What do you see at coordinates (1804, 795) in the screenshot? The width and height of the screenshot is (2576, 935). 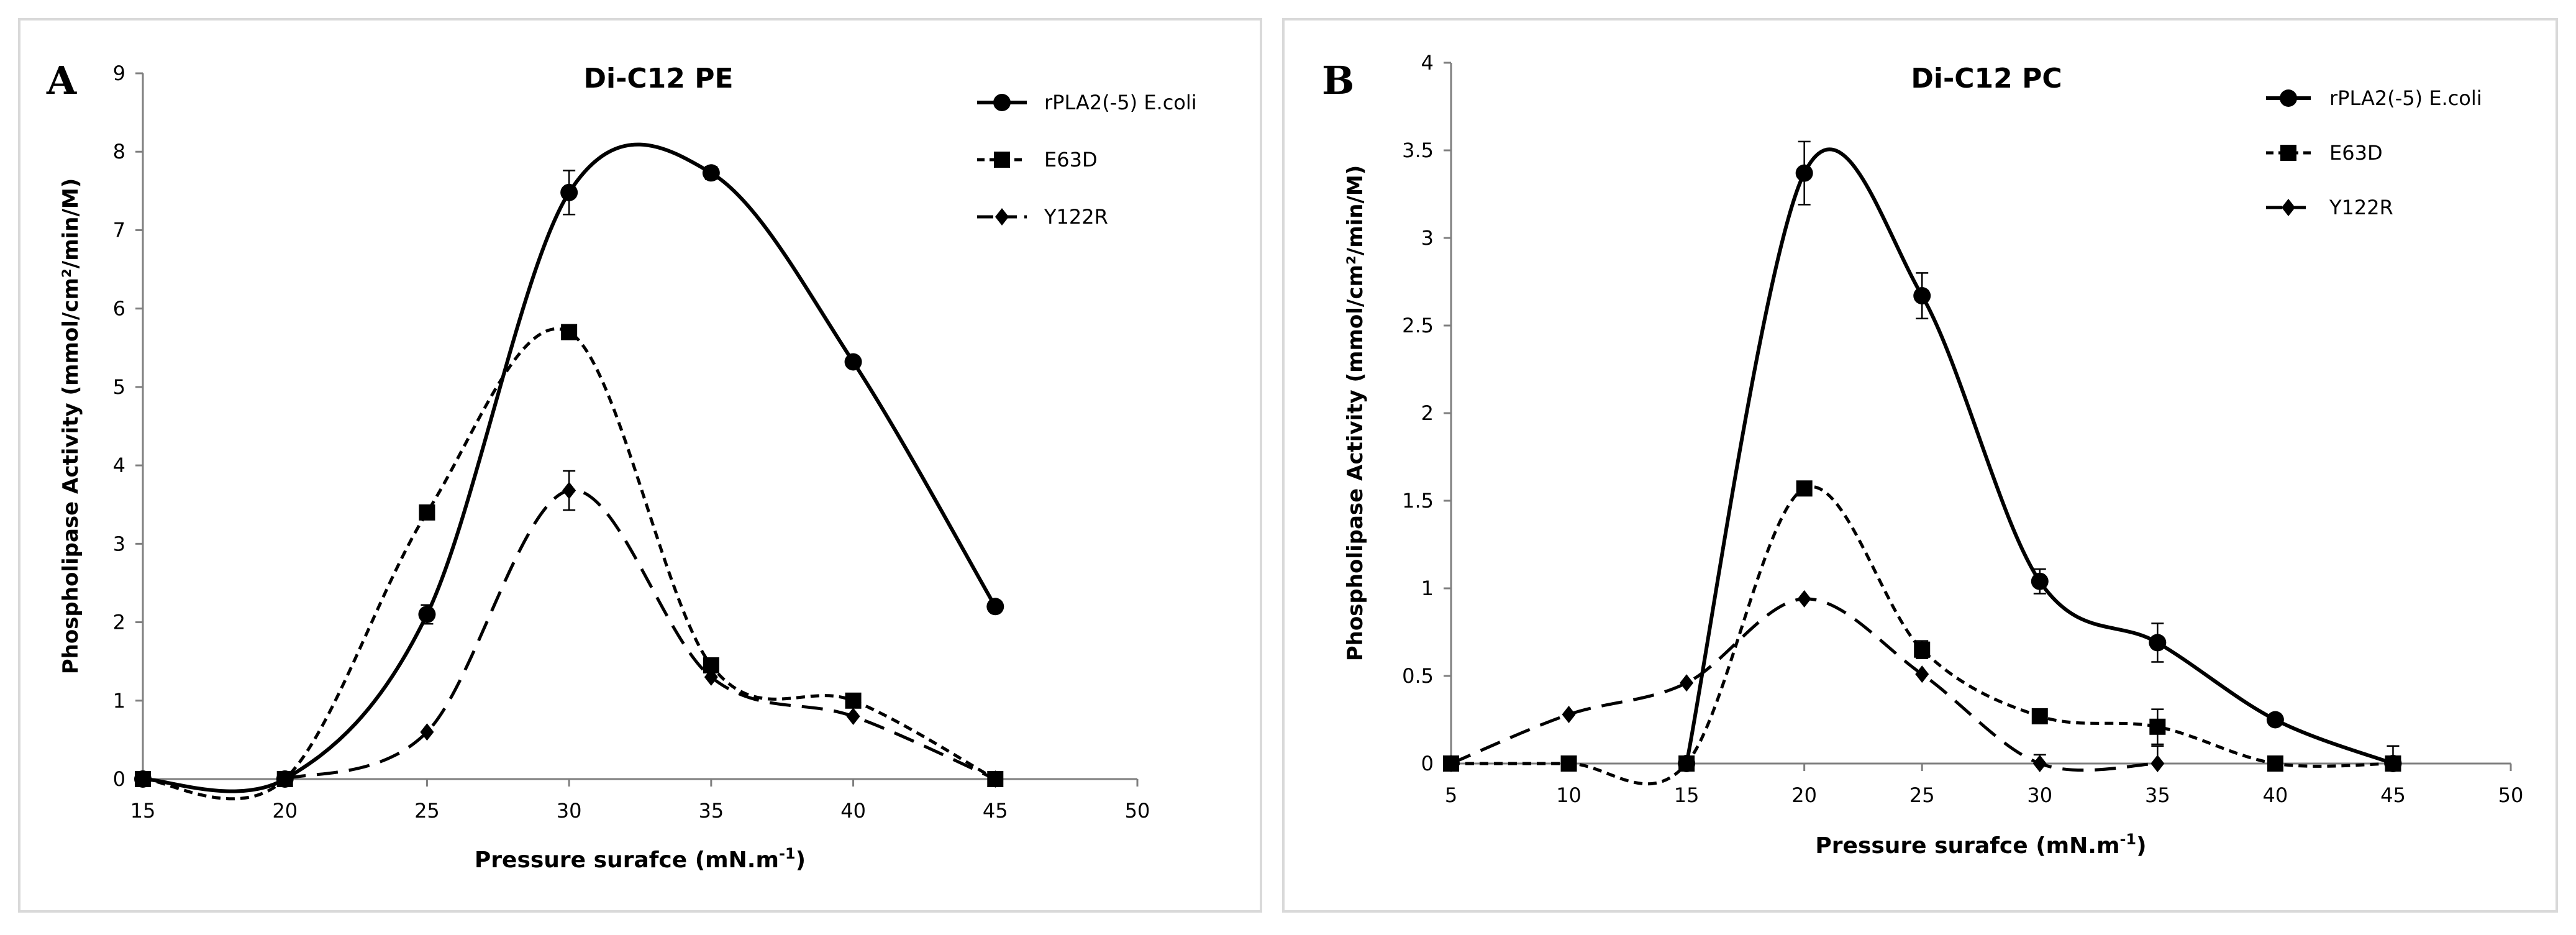 I see `chart-b-x-tick-label: 20` at bounding box center [1804, 795].